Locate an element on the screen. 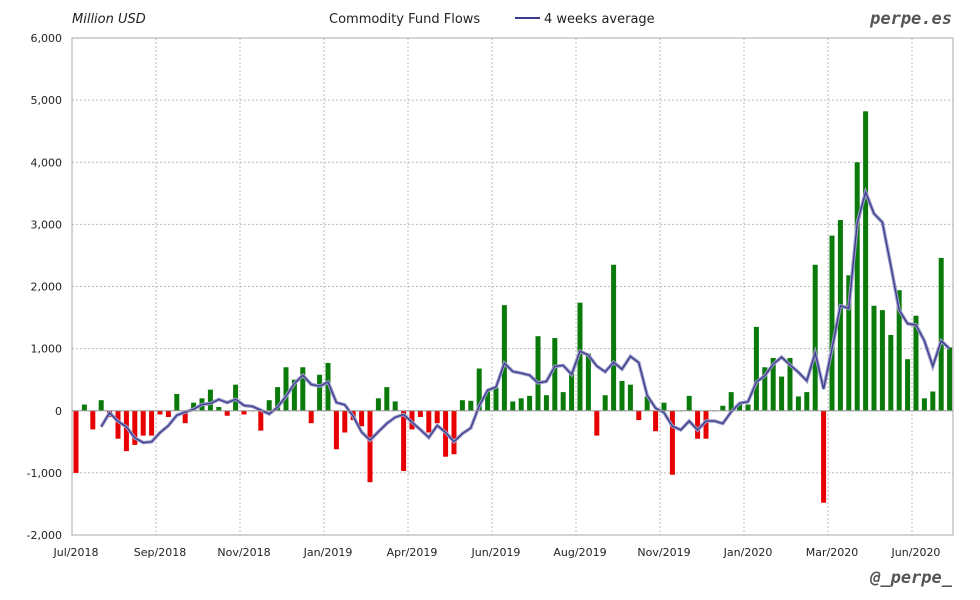 The height and width of the screenshot is (600, 980). x-tick-label: Nov/2019 is located at coordinates (663, 552).